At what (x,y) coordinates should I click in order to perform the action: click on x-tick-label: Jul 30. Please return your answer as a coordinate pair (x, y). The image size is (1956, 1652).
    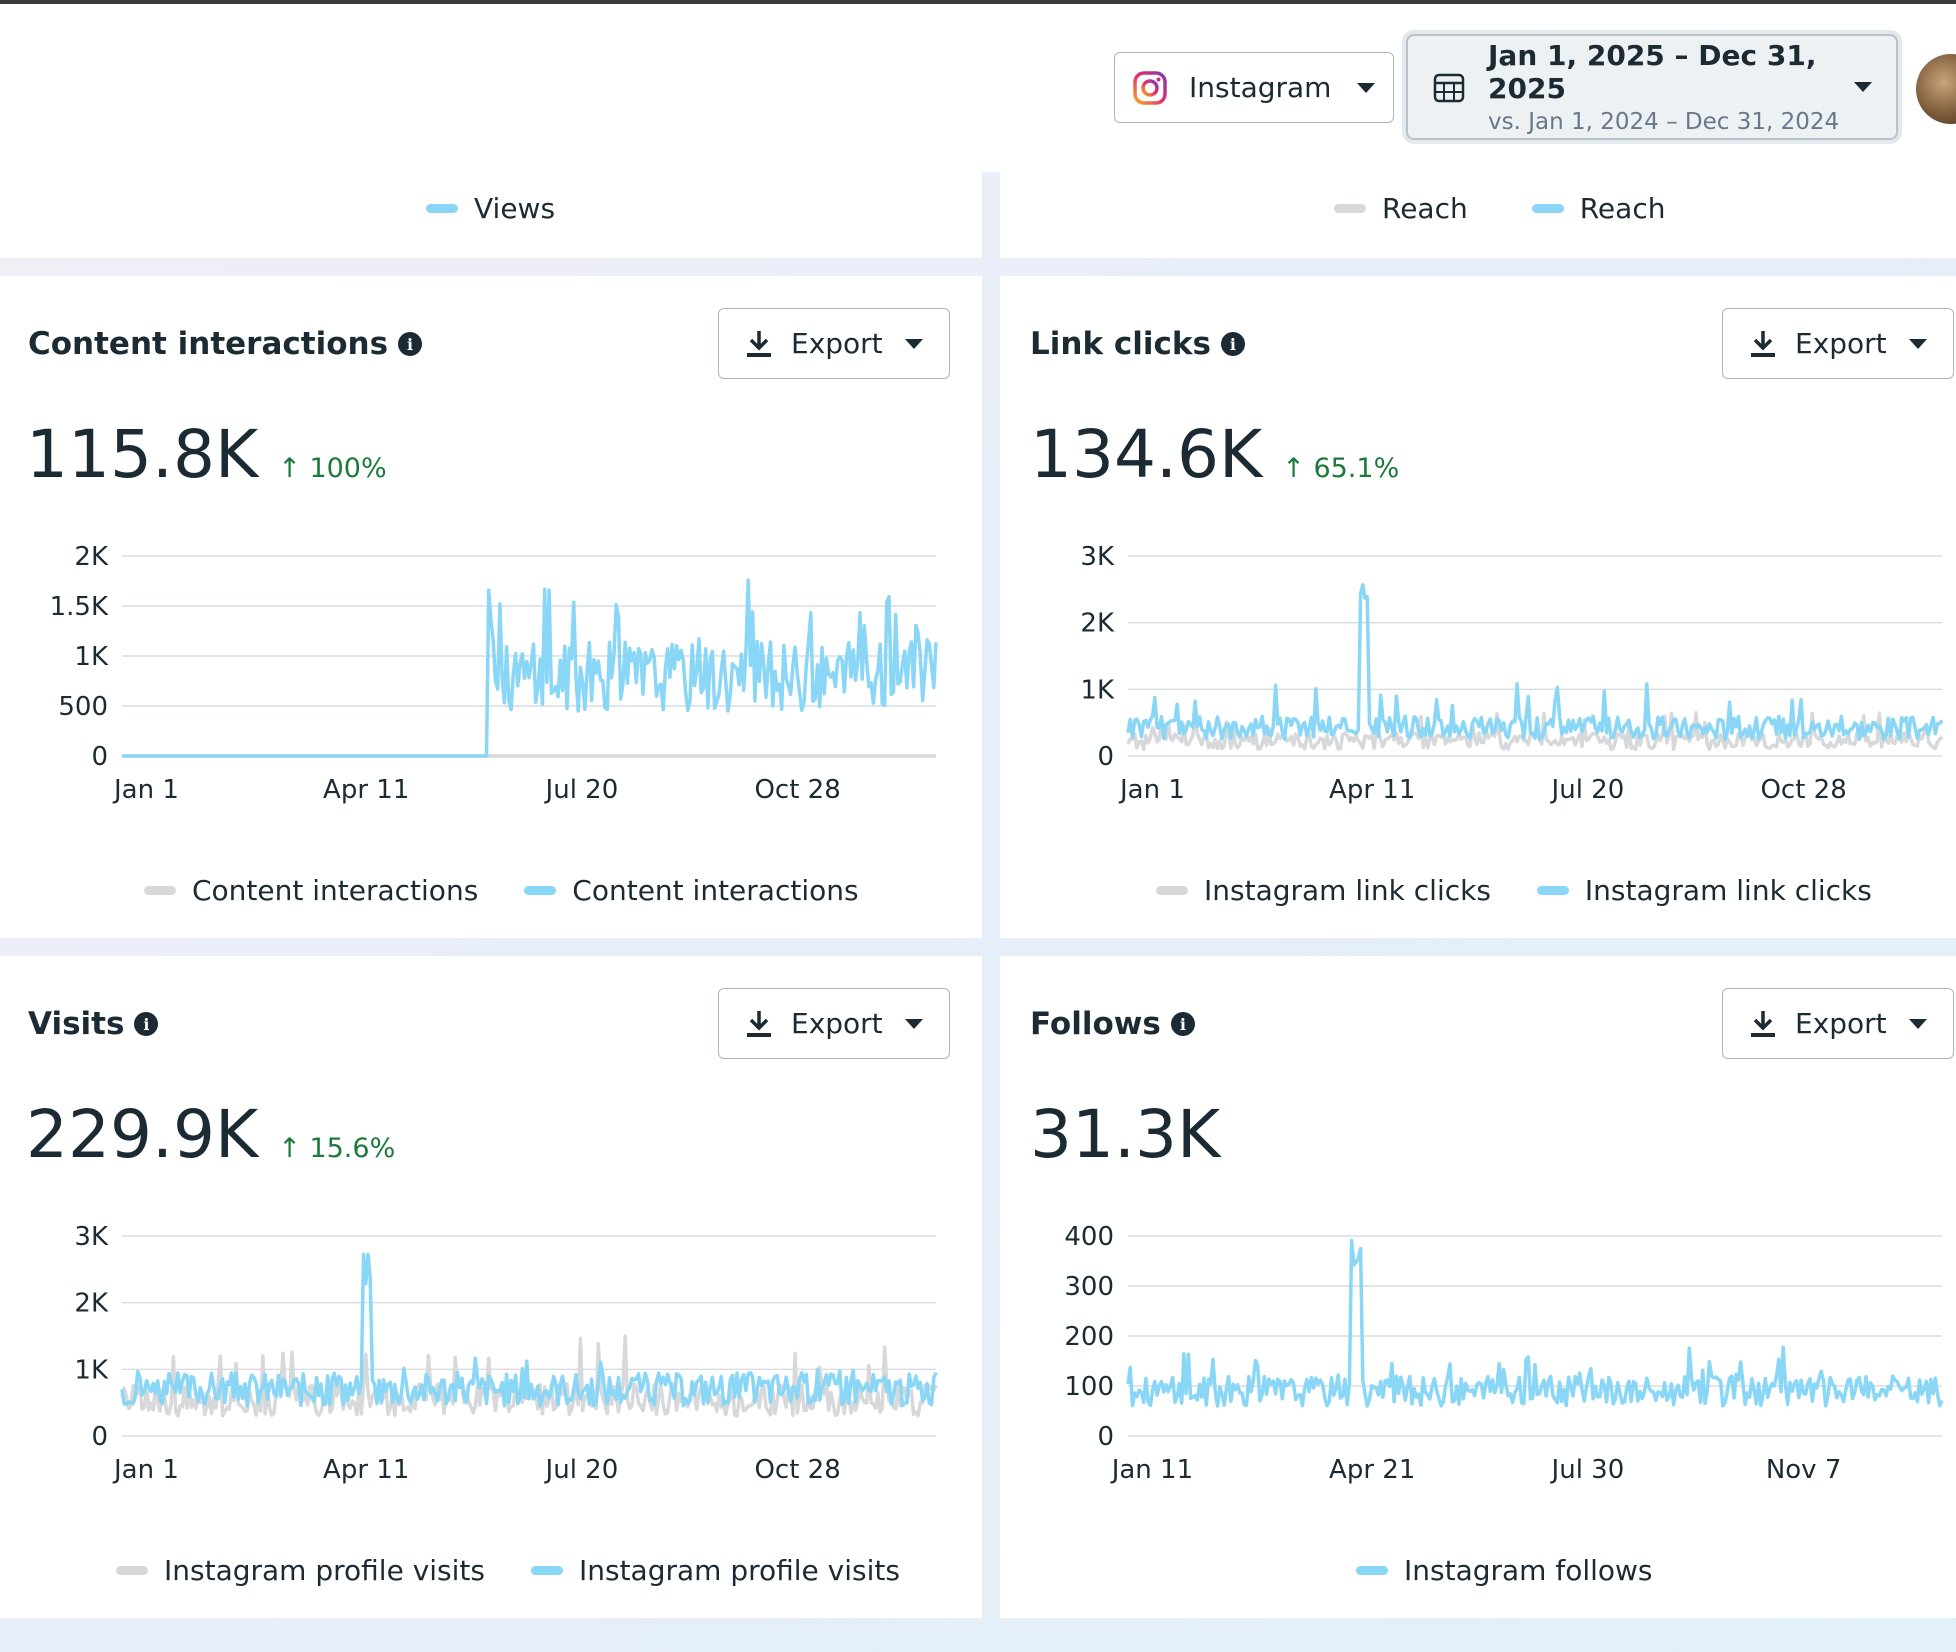
    Looking at the image, I should click on (1587, 1470).